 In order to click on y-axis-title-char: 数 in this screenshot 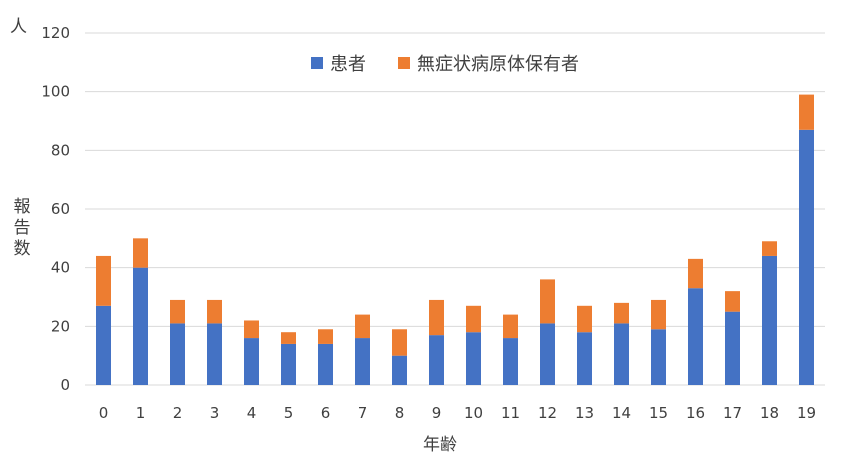, I will do `click(22, 249)`.